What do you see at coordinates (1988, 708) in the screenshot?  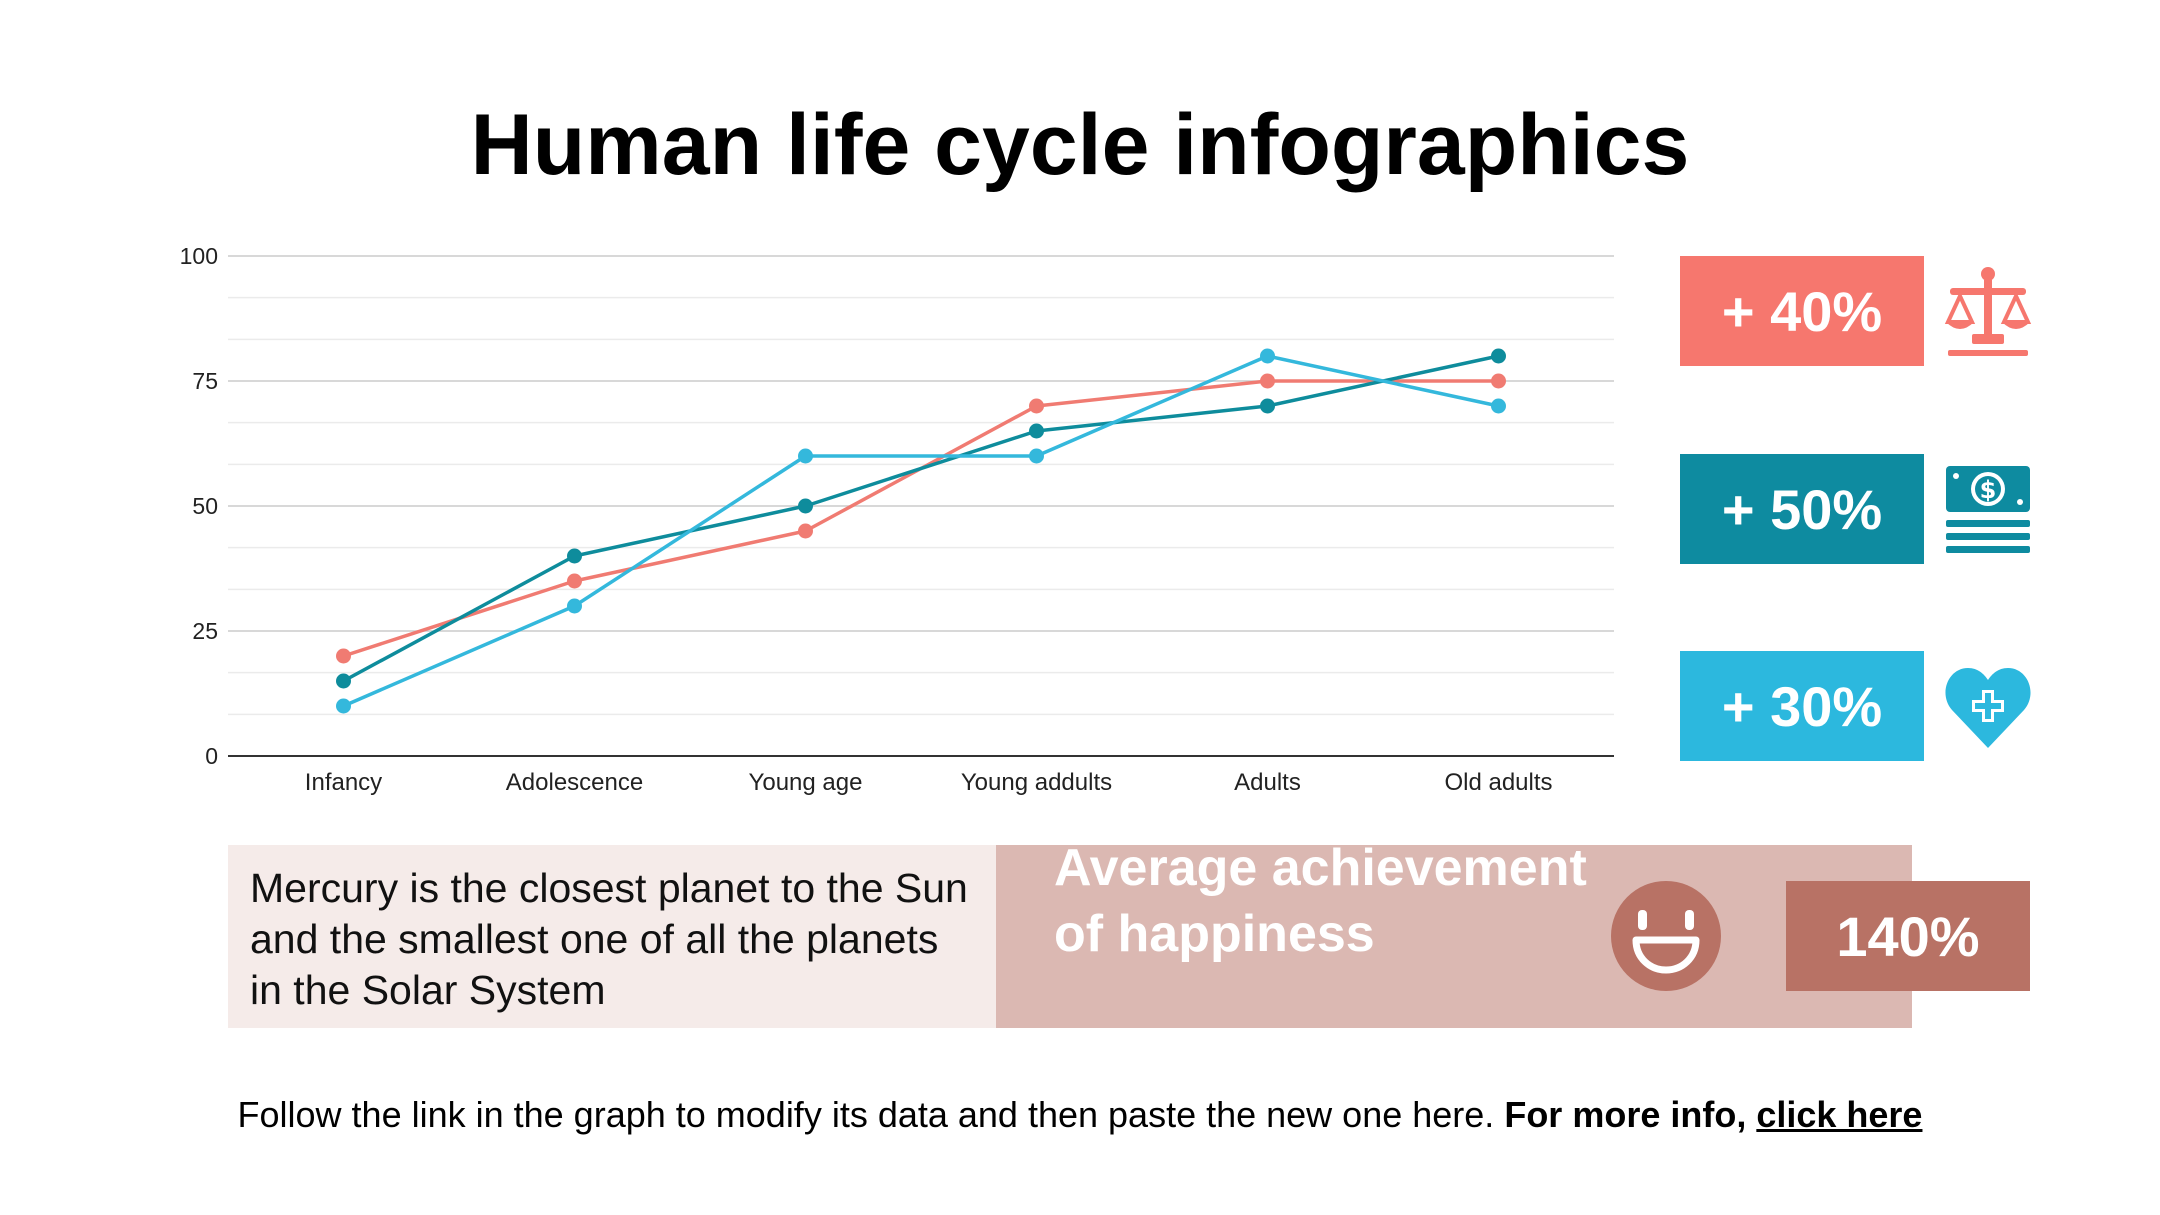 I see `heart-plus-icon` at bounding box center [1988, 708].